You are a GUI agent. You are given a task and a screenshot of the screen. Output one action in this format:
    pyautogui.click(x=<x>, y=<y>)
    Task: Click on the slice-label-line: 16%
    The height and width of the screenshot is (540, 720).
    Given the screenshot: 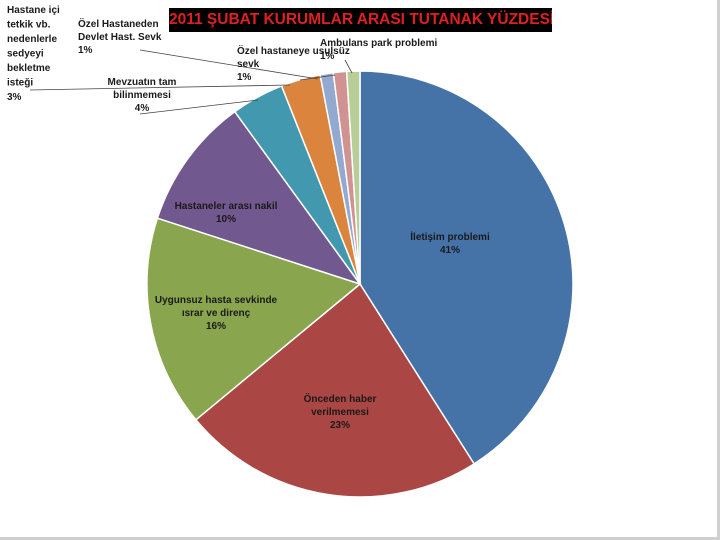 What is the action you would take?
    pyautogui.click(x=216, y=326)
    